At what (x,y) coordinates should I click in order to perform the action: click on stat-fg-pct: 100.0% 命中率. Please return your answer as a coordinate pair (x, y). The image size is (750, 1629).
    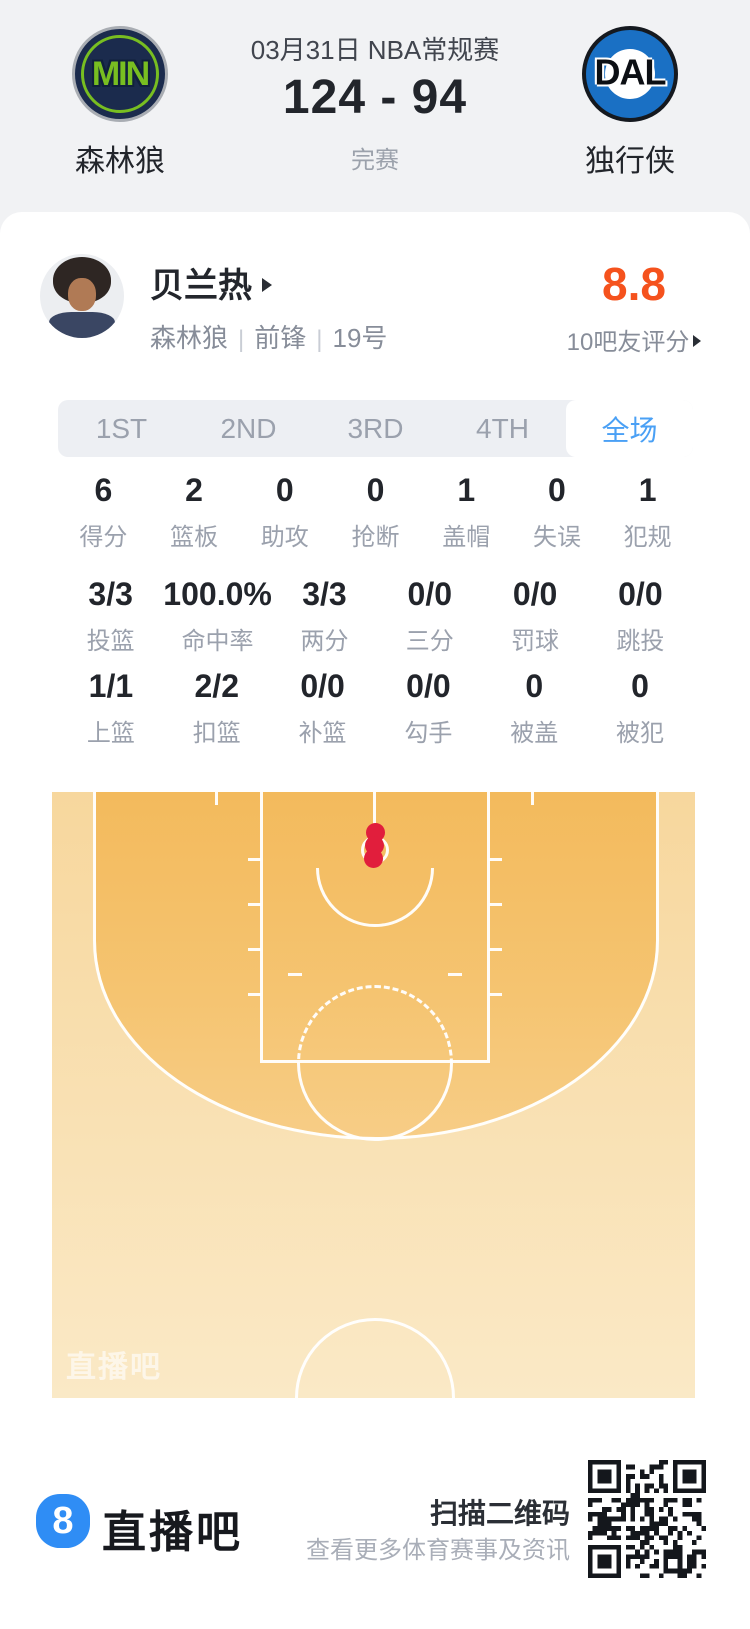
    Looking at the image, I should click on (217, 615).